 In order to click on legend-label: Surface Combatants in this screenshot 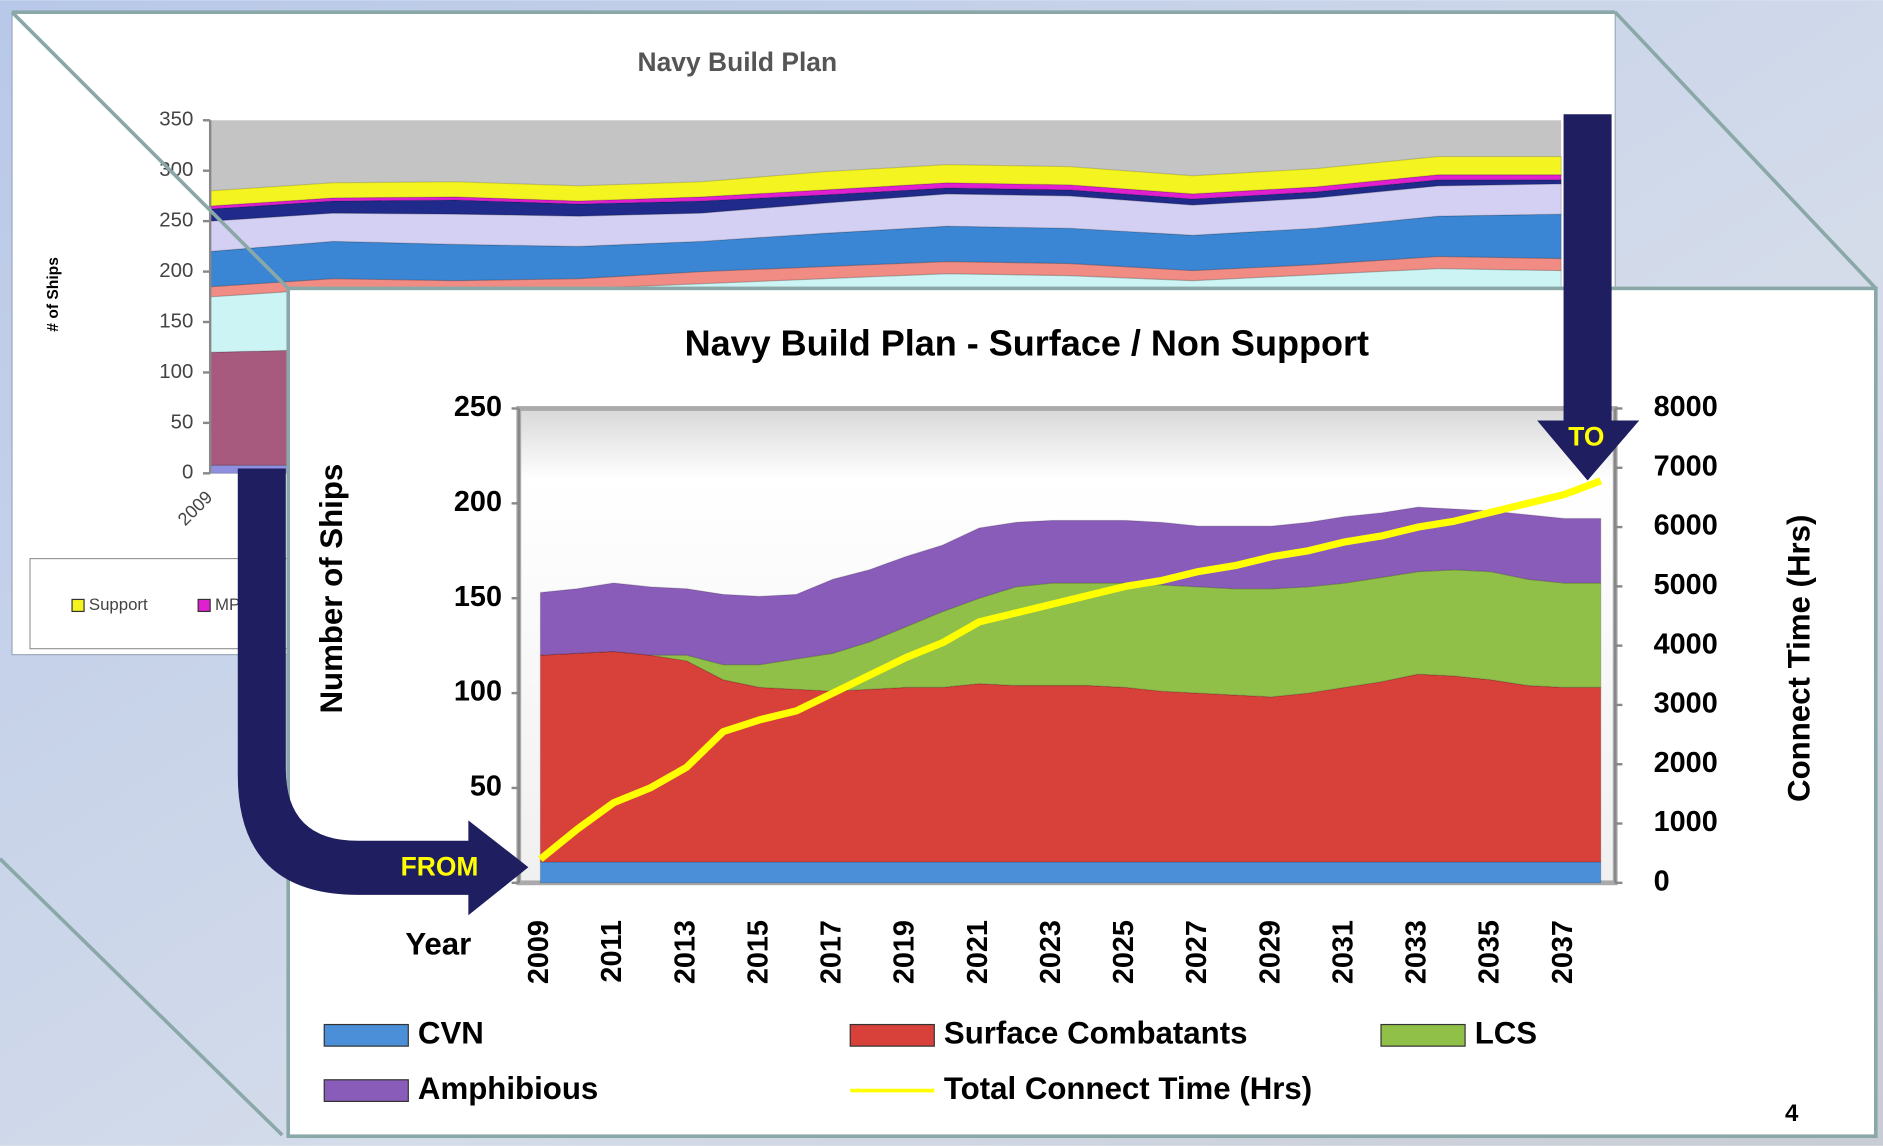, I will do `click(1096, 1033)`.